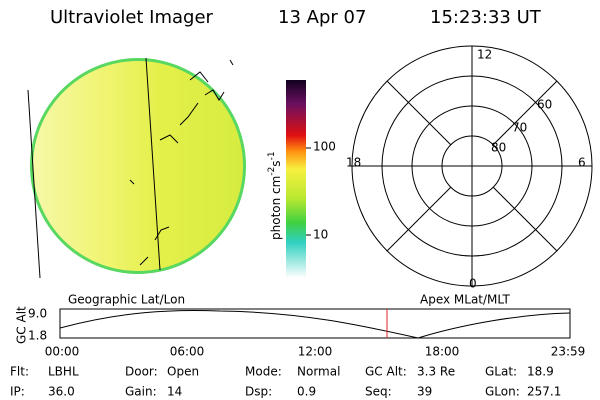  I want to click on mlt-label: 12, so click(484, 55).